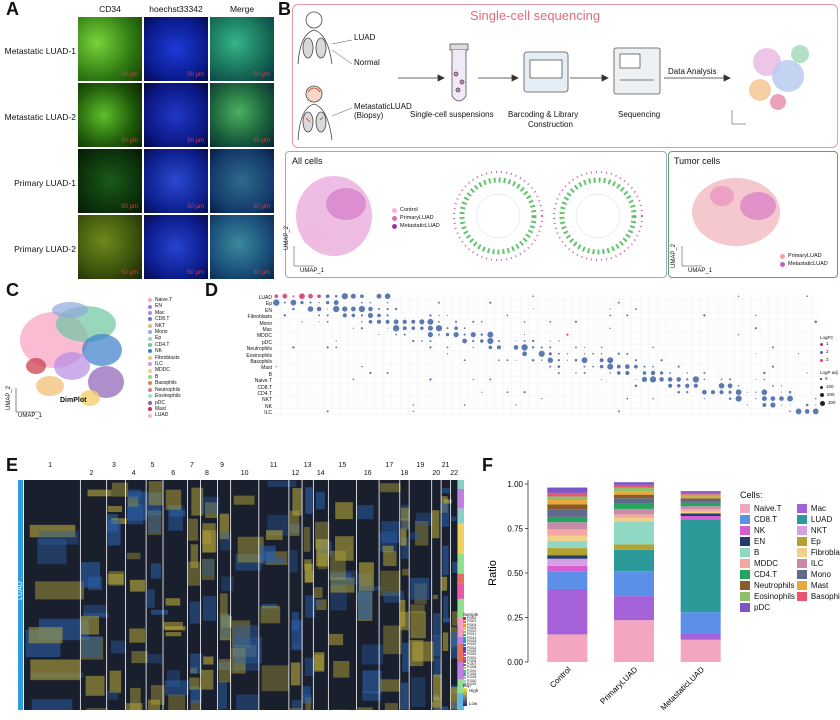 The width and height of the screenshot is (840, 720). What do you see at coordinates (567, 507) in the screenshot?
I see `bar-segment-neutrophils` at bounding box center [567, 507].